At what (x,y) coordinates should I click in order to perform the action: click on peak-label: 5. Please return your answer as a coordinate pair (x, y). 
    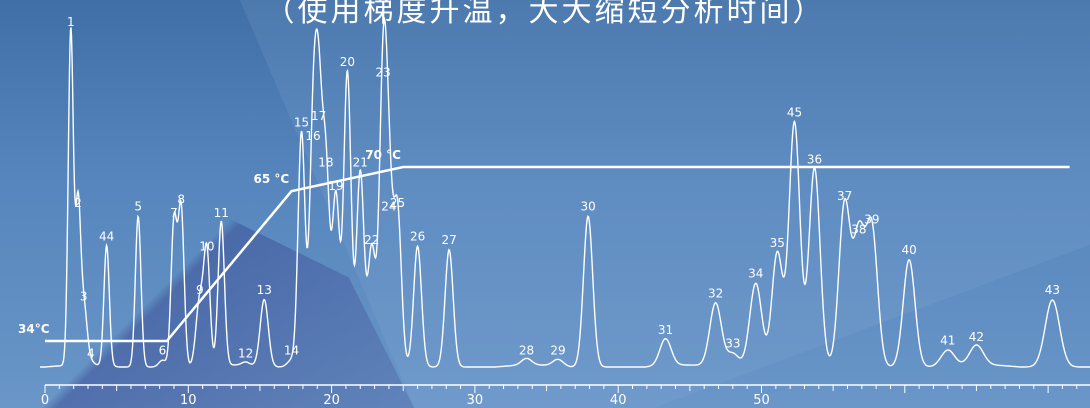
    Looking at the image, I should click on (138, 206).